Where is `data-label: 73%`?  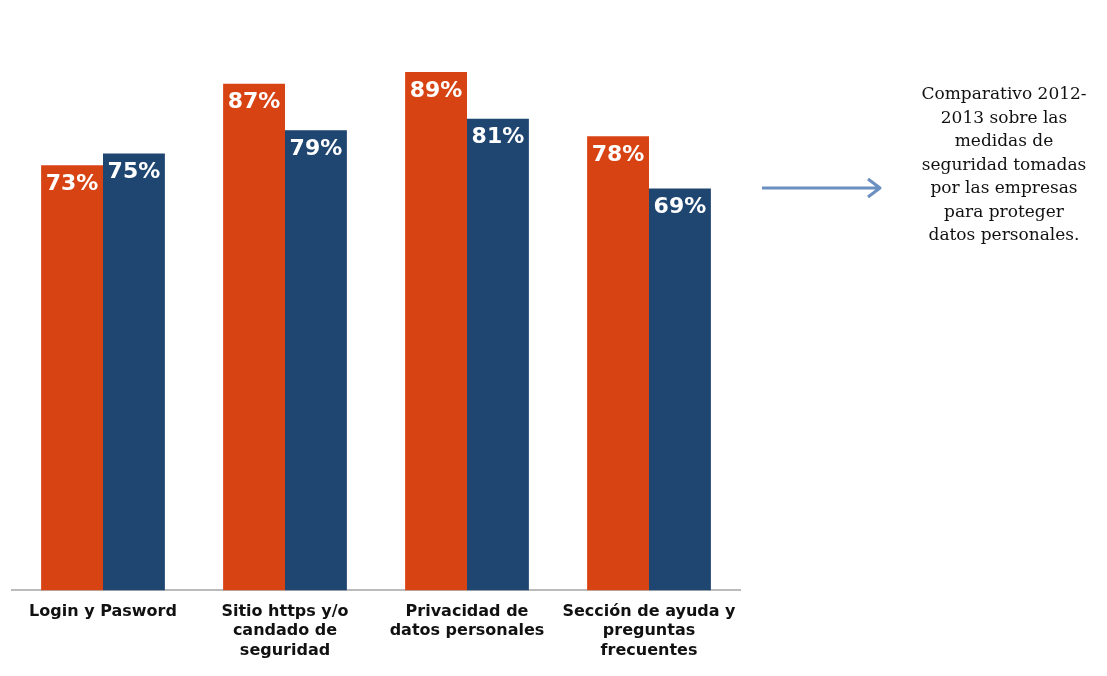
data-label: 73% is located at coordinates (72, 182).